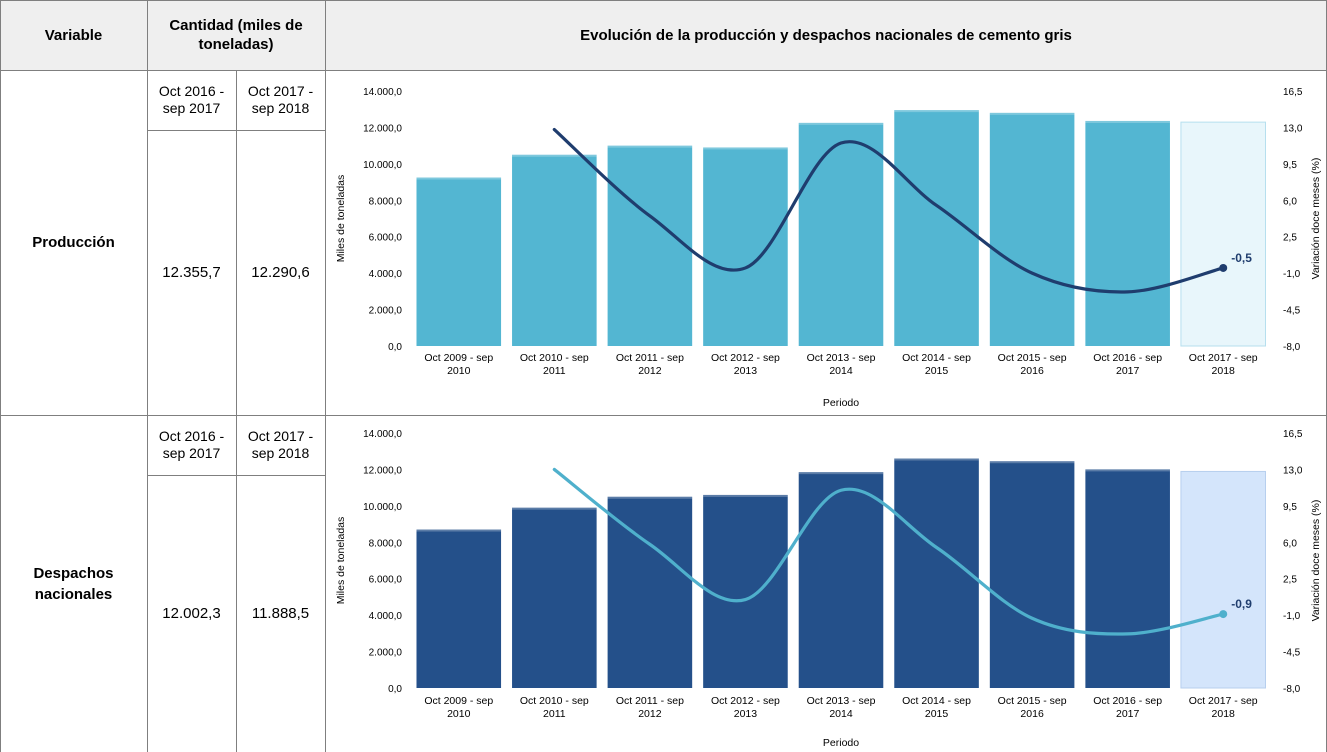  Describe the element at coordinates (386, 543) in the screenshot. I see `y-tick-label: 8.000,0` at that location.